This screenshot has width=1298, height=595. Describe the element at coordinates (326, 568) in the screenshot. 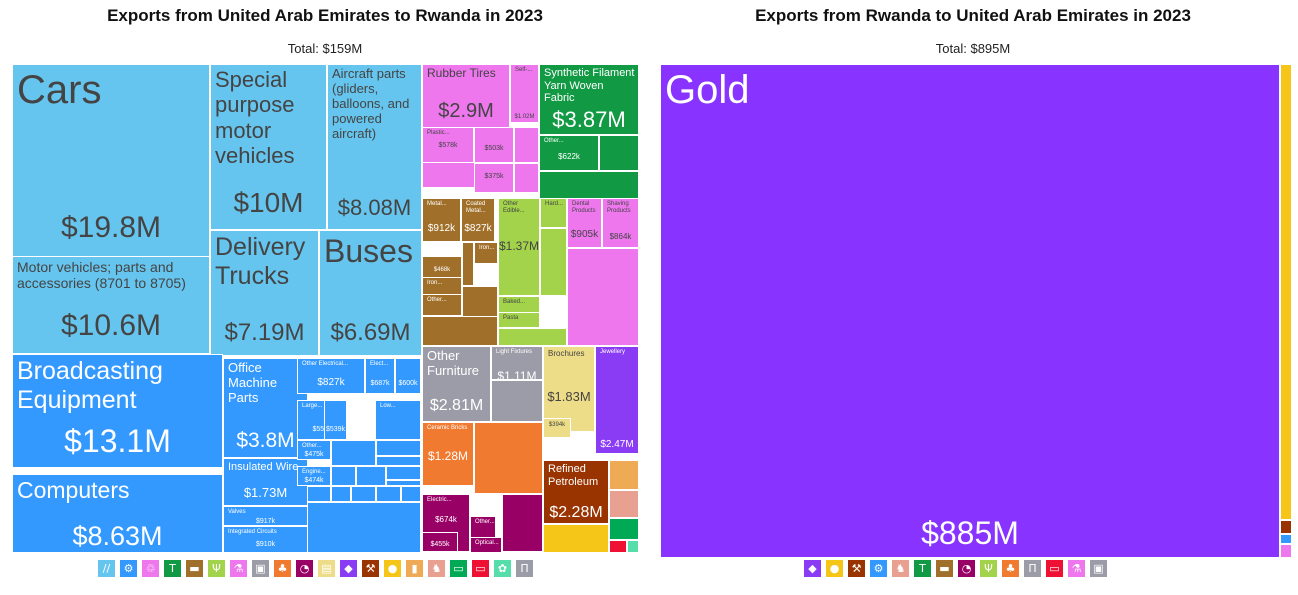

I see `document-icon: ▤` at that location.